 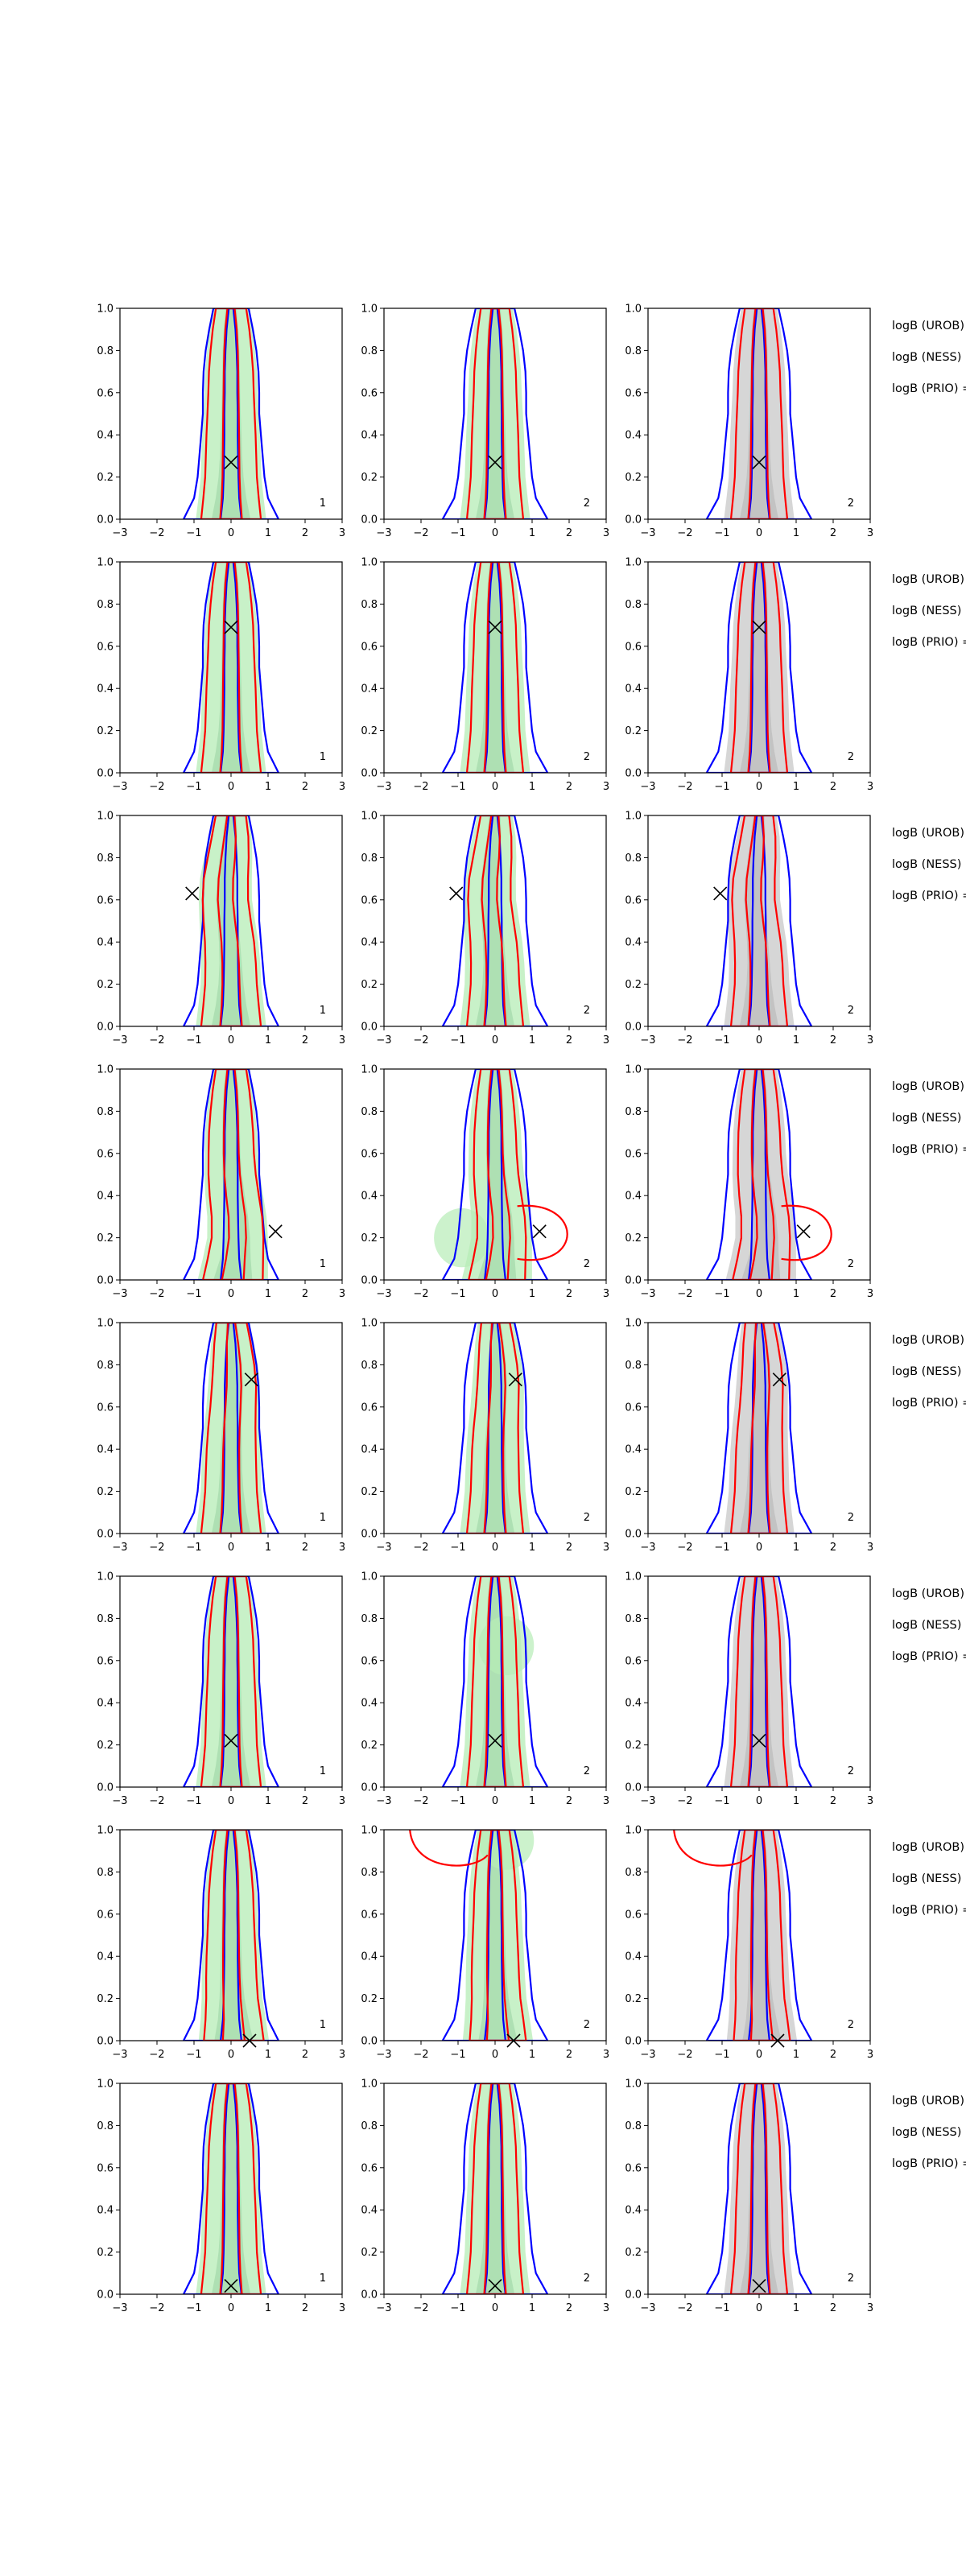 I want to click on side-label: logB (NESS) =, so click(x=929, y=1371).